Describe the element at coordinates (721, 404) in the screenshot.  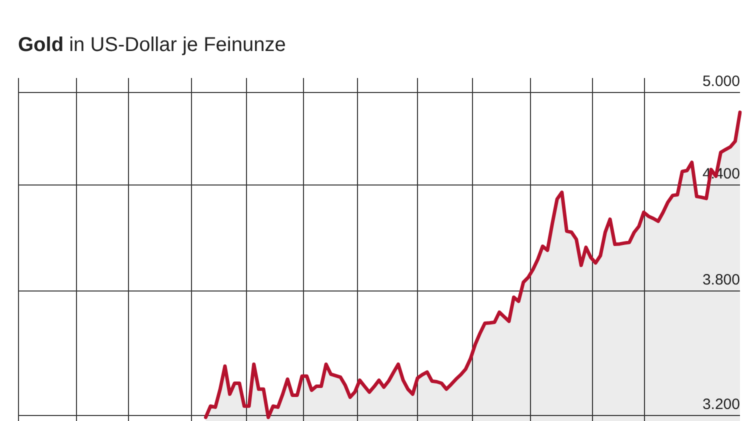
I see `y-tick-label: 3.200` at that location.